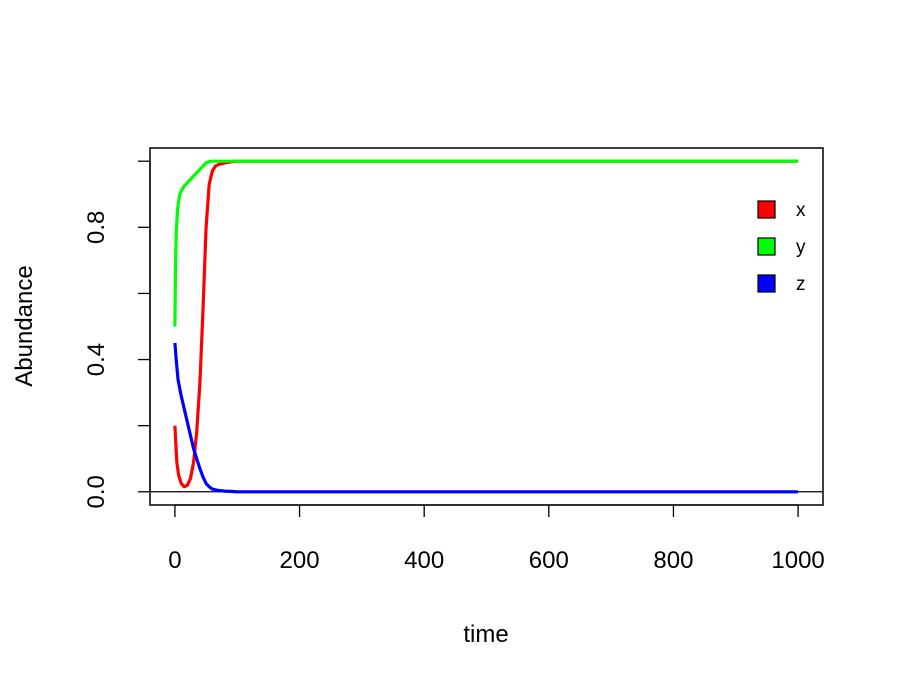 Image resolution: width=900 pixels, height=691 pixels. What do you see at coordinates (117, 334) in the screenshot?
I see `y-axis: 0.0 0.4 0.8` at bounding box center [117, 334].